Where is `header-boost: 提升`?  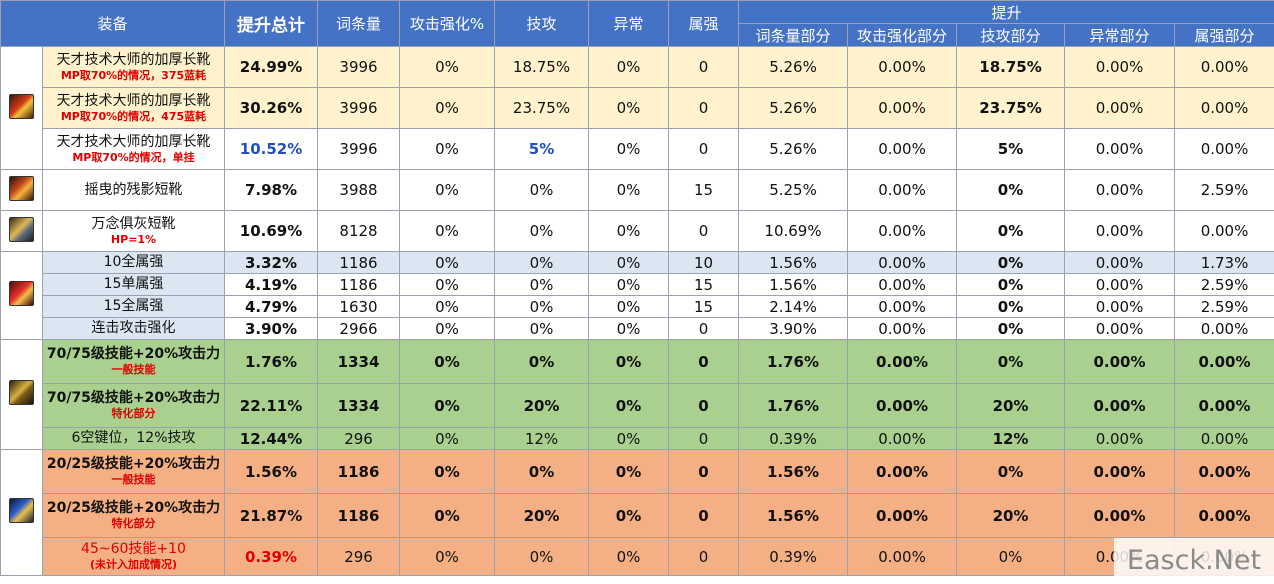 header-boost: 提升 is located at coordinates (1006, 12).